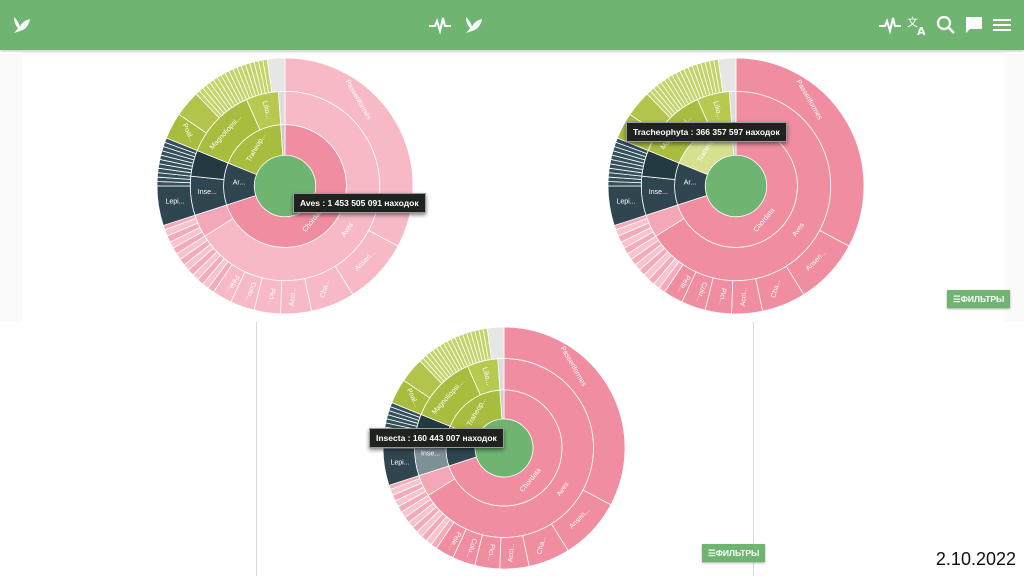 The image size is (1024, 576). Describe the element at coordinates (912, 22) in the screenshot. I see `svg-text: 文` at that location.